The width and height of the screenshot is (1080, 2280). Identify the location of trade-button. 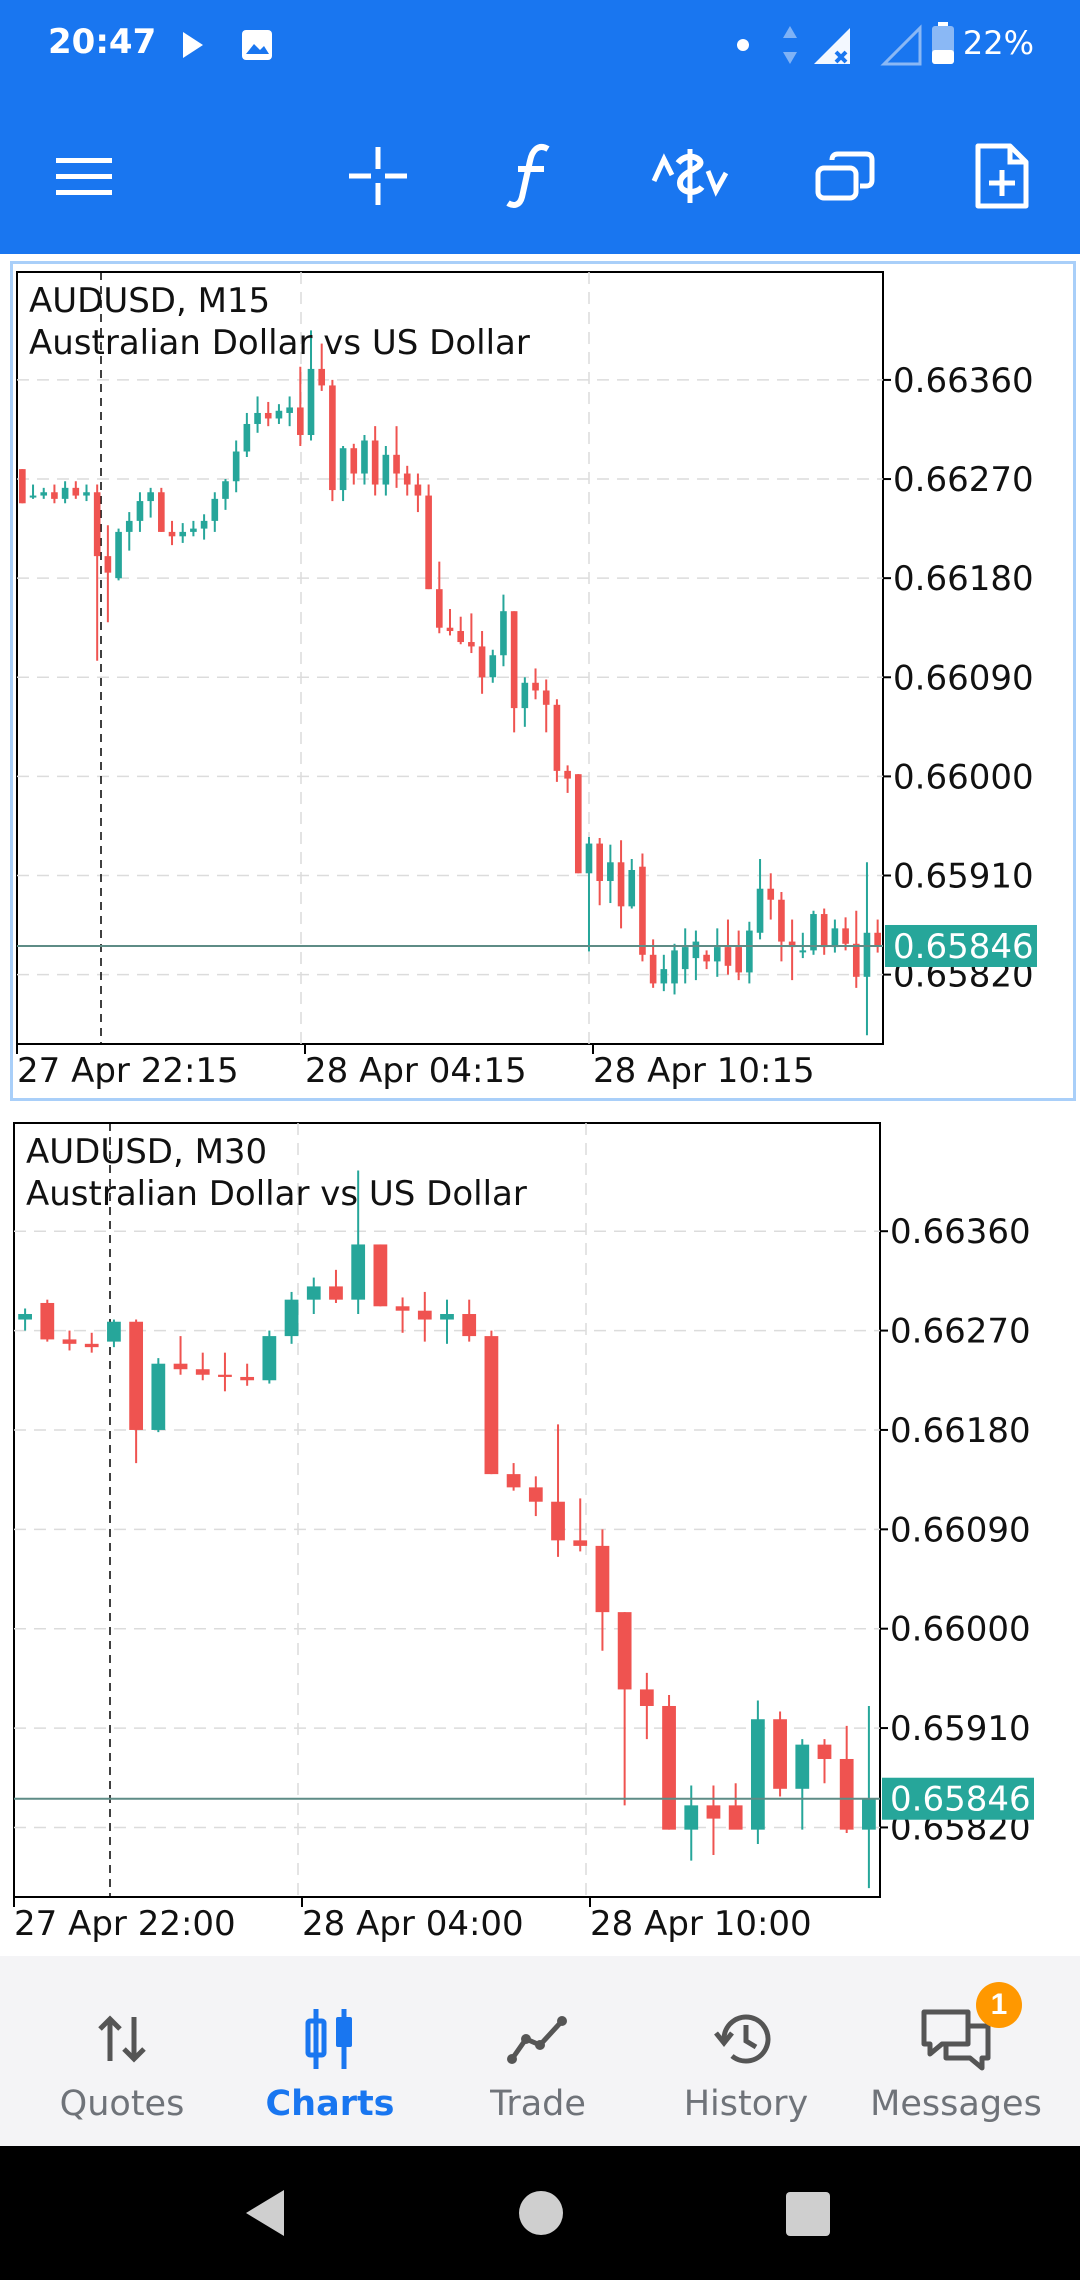
(690, 176).